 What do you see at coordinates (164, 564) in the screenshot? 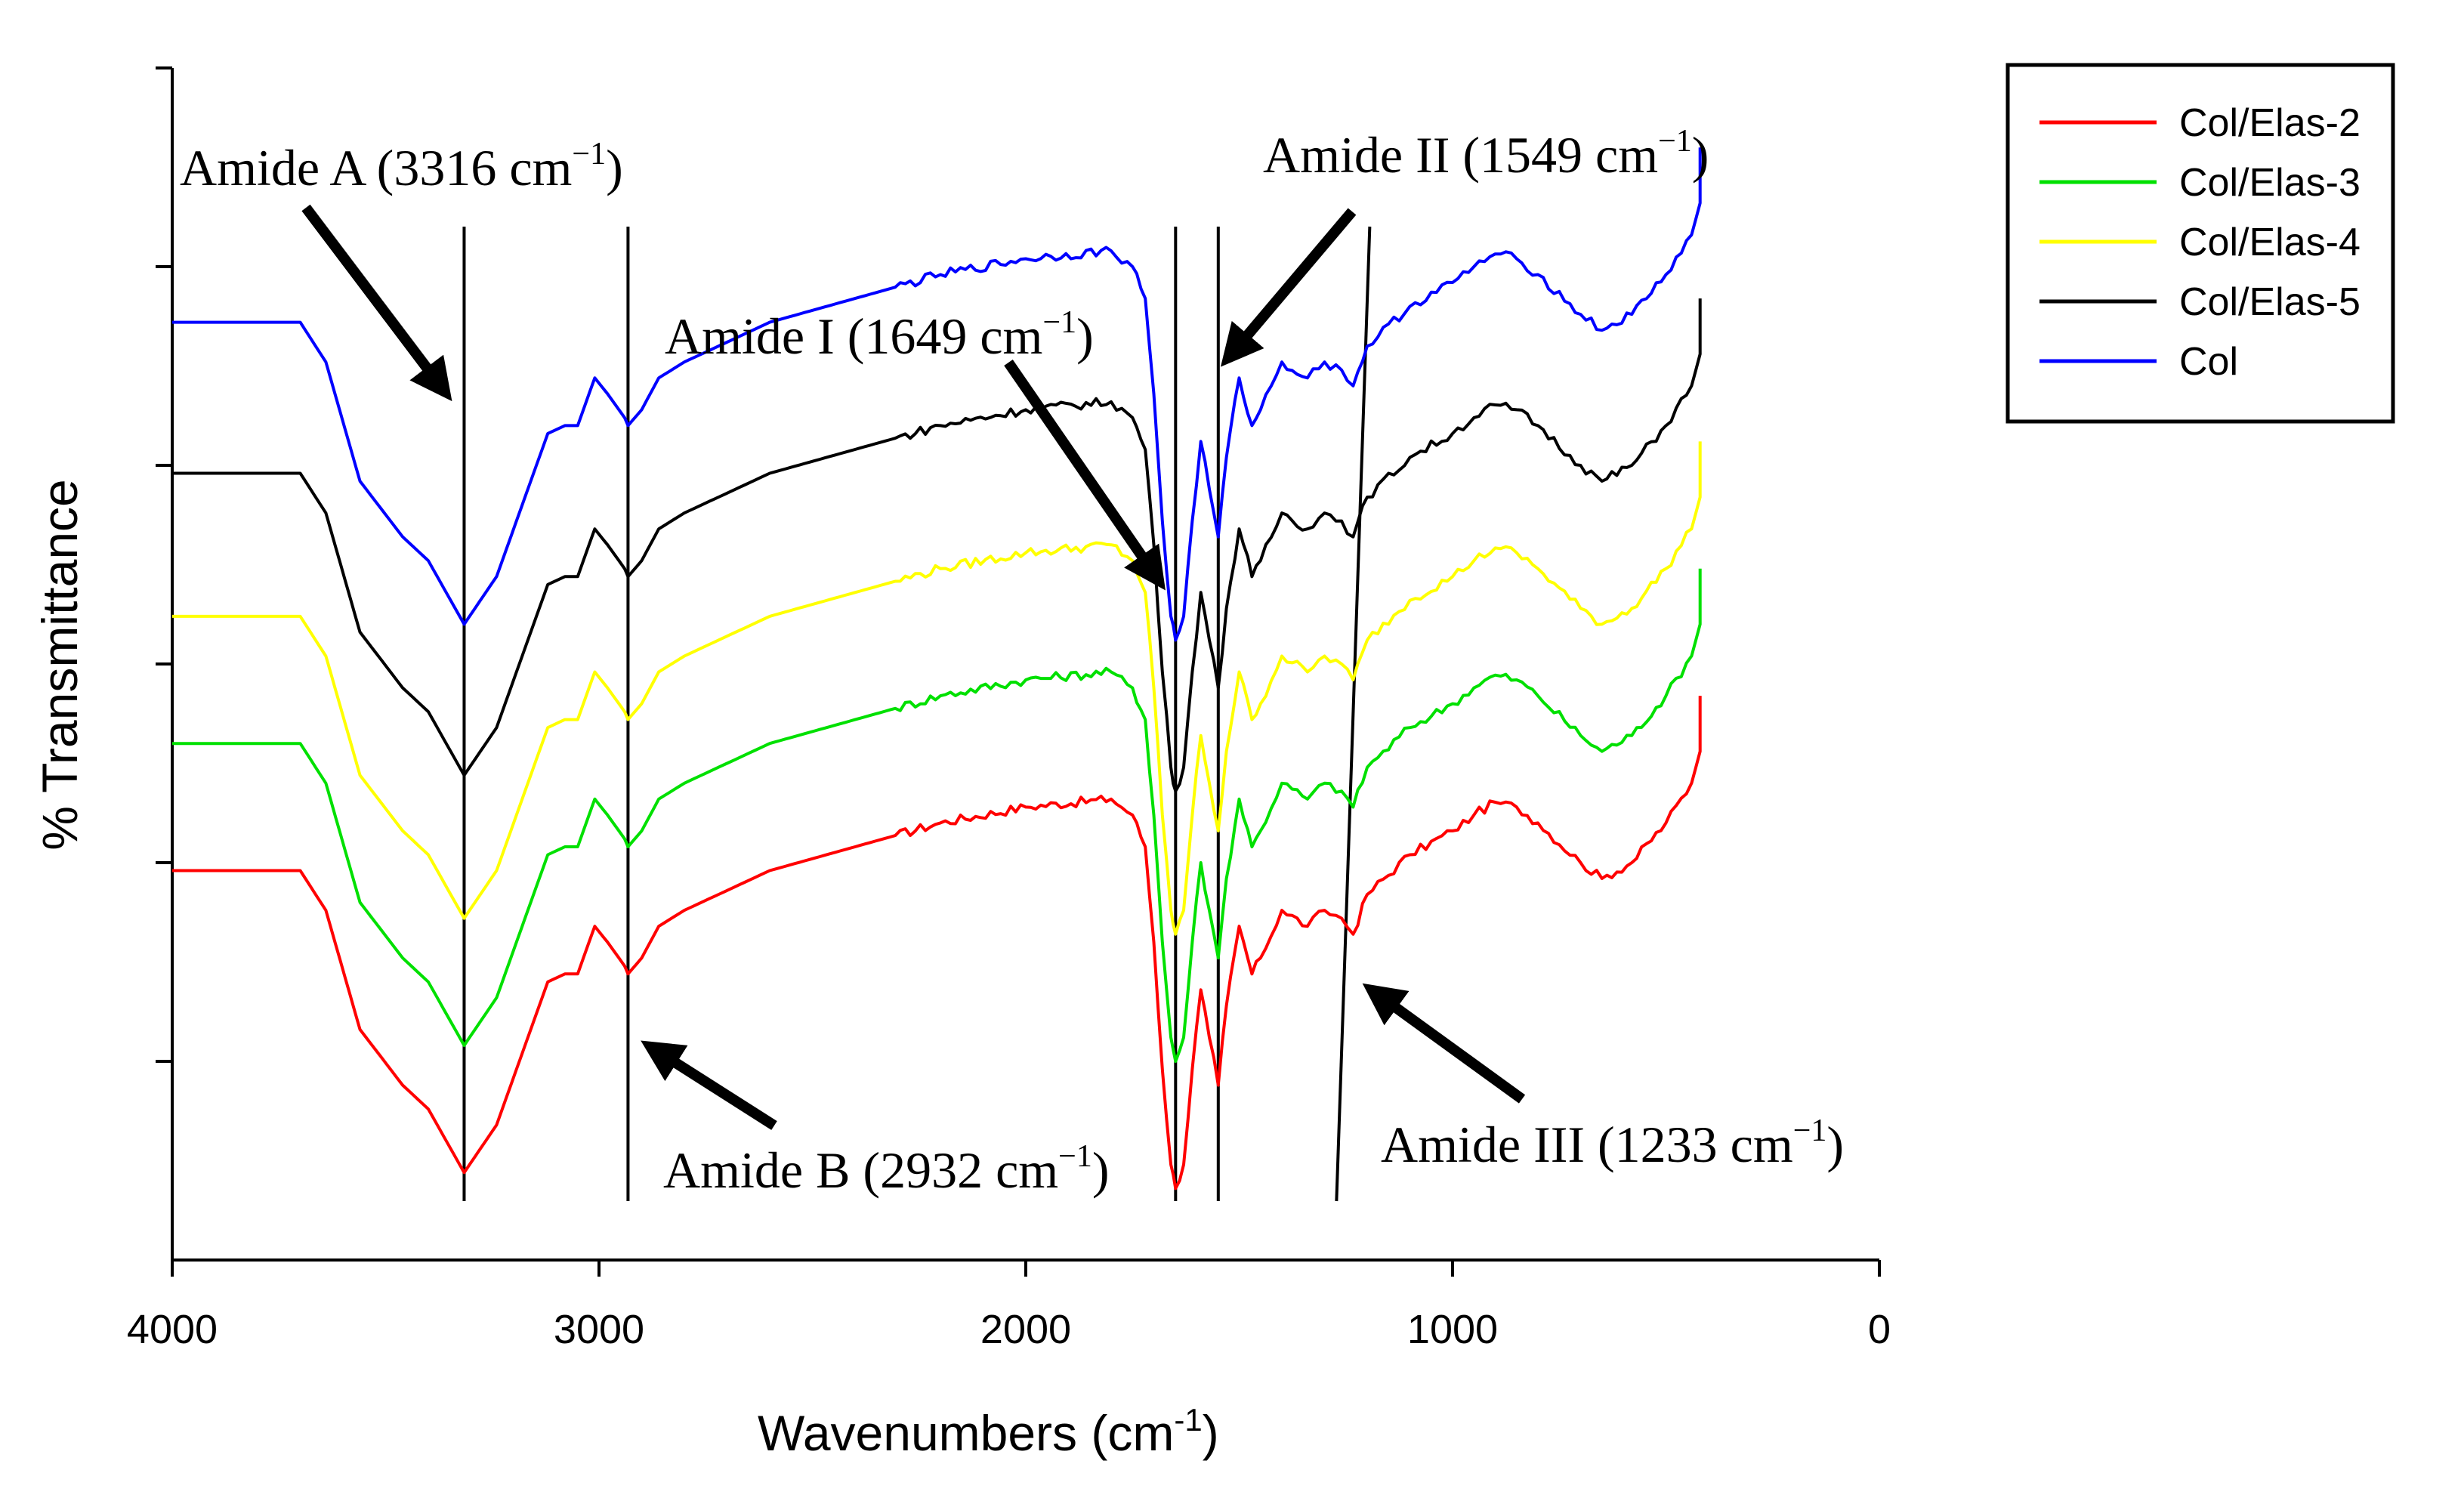
I see `y-ticks` at bounding box center [164, 564].